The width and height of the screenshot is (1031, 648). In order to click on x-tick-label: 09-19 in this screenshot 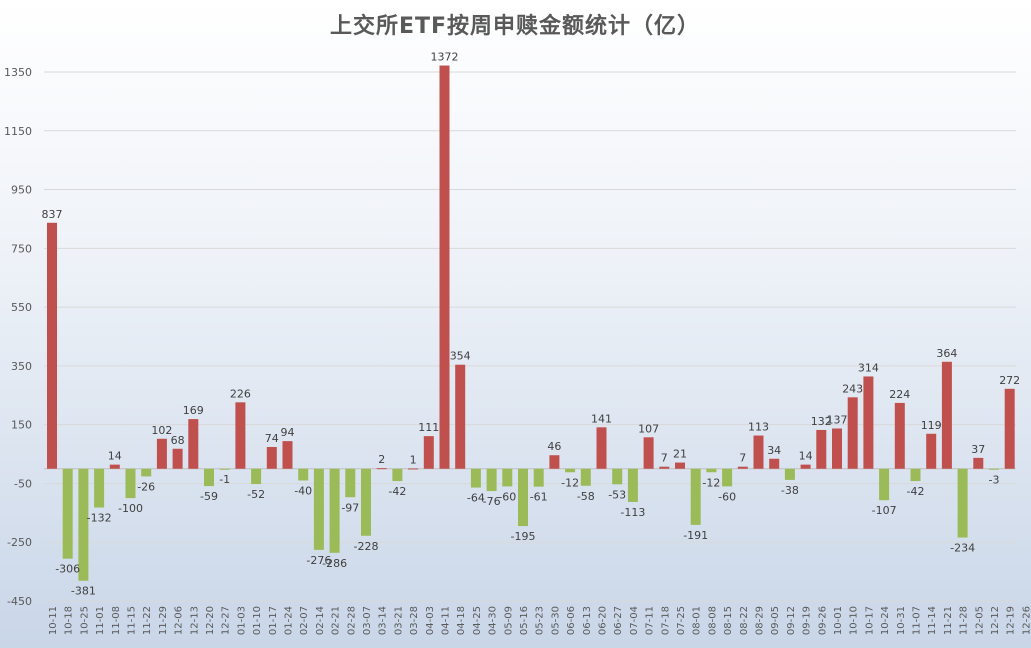, I will do `click(807, 620)`.